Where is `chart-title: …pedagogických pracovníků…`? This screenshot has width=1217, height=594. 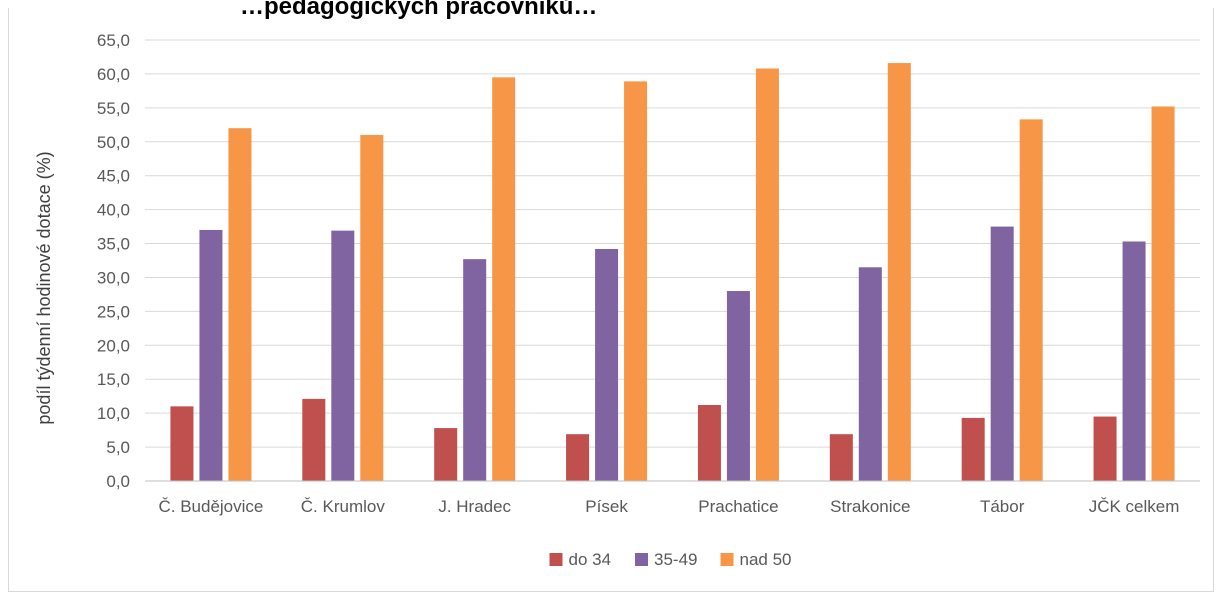
chart-title: …pedagogických pracovníků… is located at coordinates (418, 10).